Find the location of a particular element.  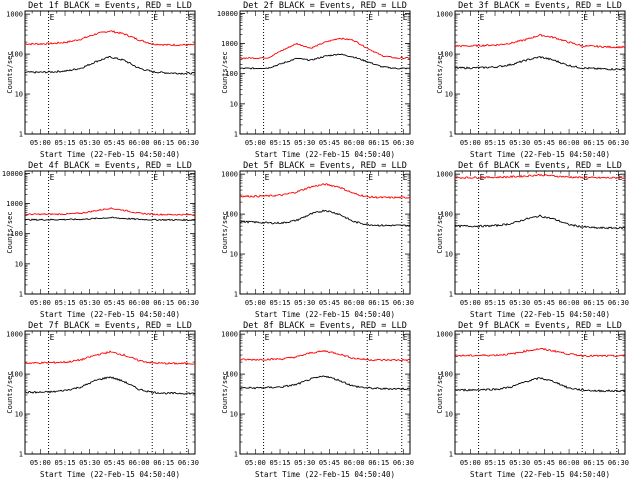

chart-title: Det 3f BLACK = Events, RED = LLD is located at coordinates (540, 6).